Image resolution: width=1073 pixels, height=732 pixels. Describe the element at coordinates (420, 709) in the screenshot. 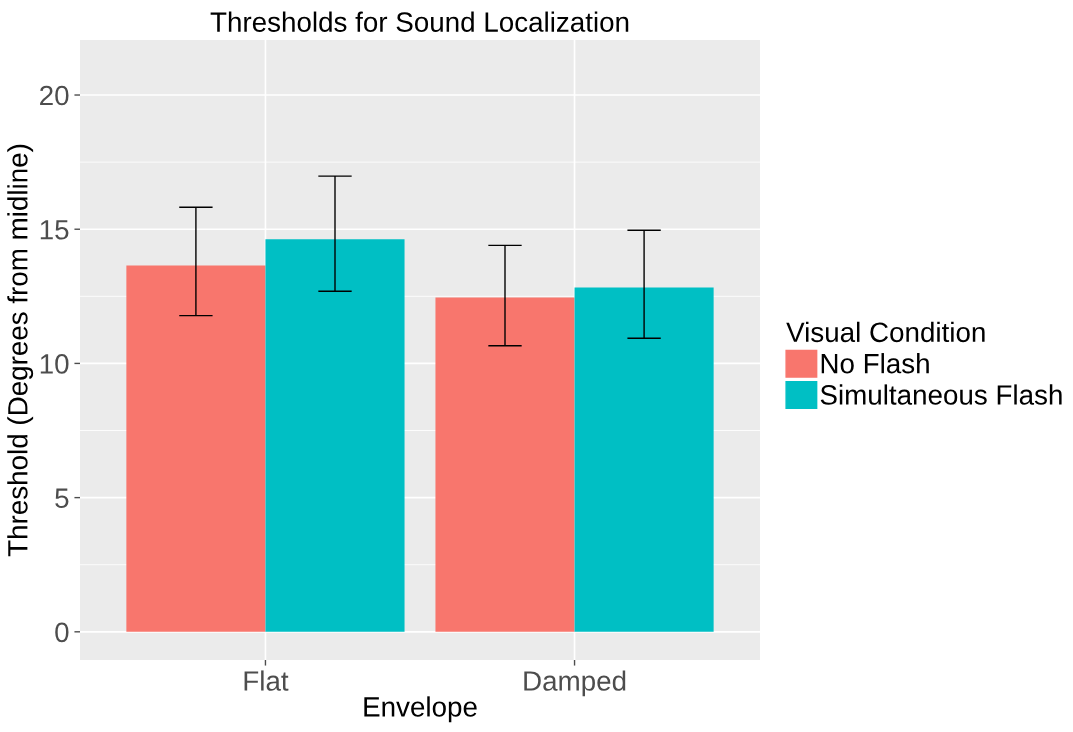

I see `x-axis-title: Envelope` at that location.